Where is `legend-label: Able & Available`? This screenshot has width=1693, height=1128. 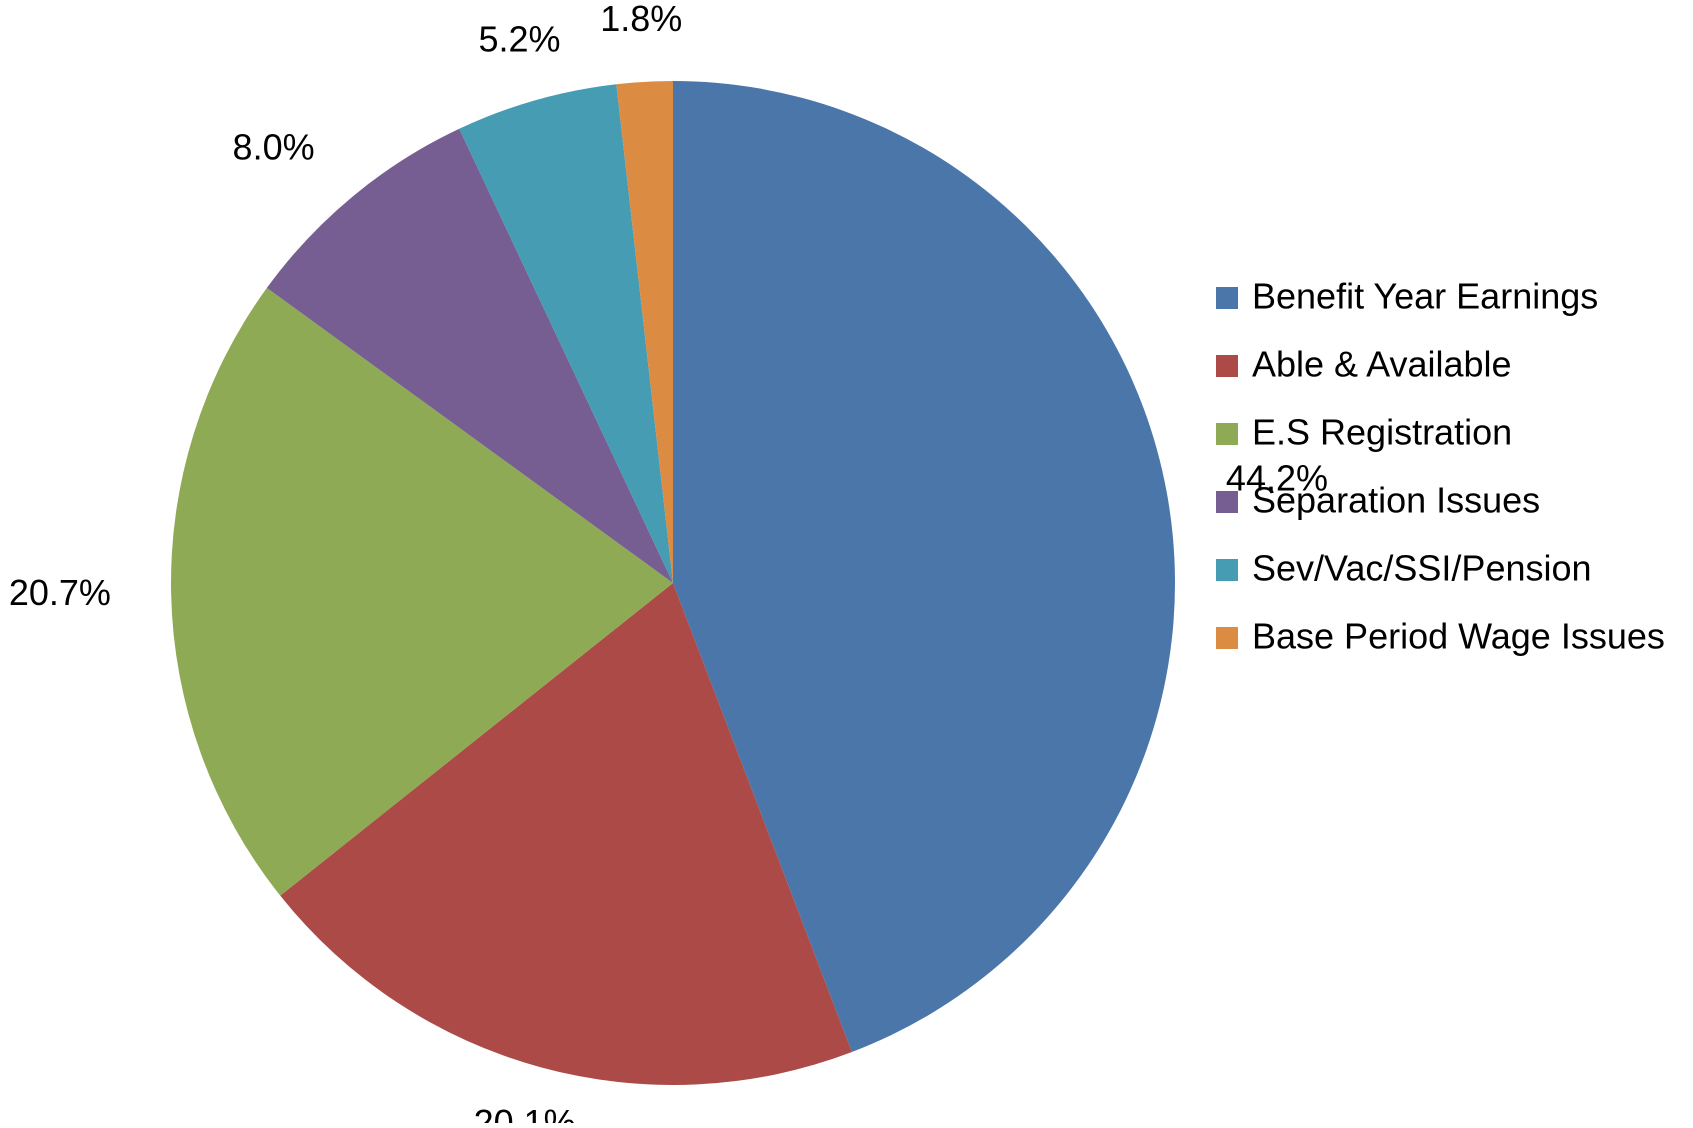
legend-label: Able & Available is located at coordinates (1382, 364).